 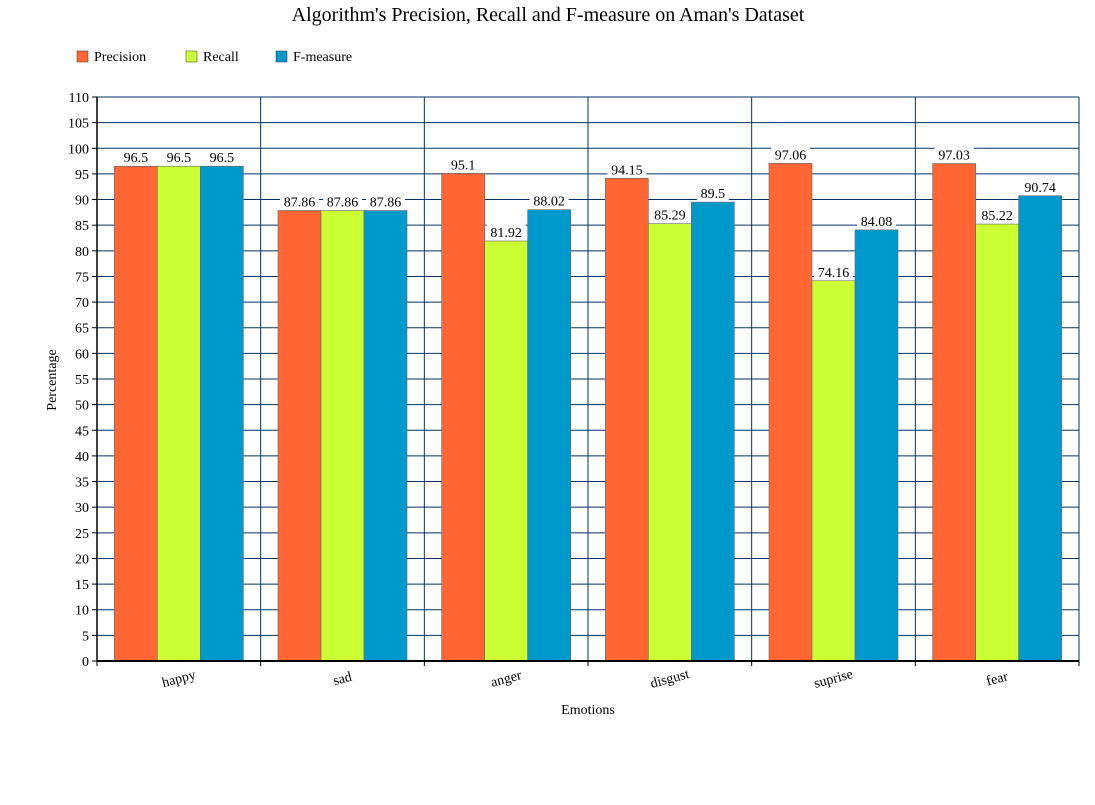 I want to click on value-label-precision-disgust: 94.15, so click(x=627, y=170).